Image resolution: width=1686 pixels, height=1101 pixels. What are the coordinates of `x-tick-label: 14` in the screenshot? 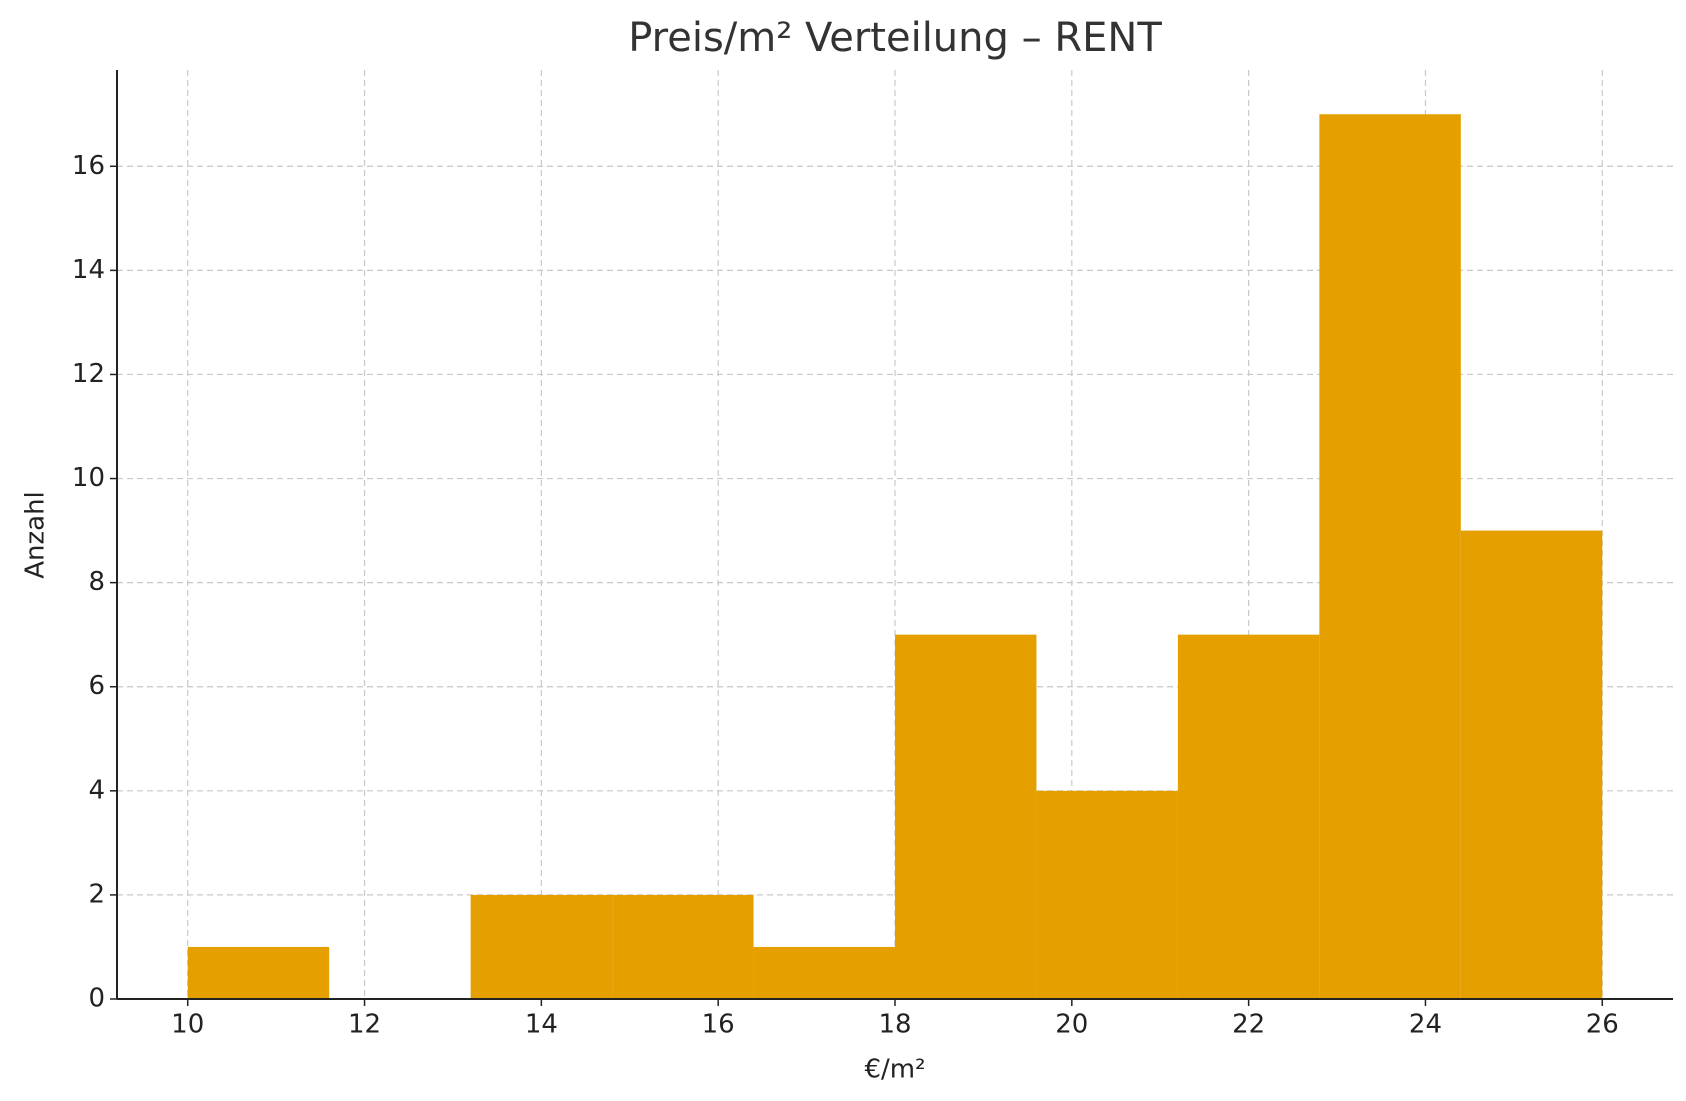 It's located at (541, 1025).